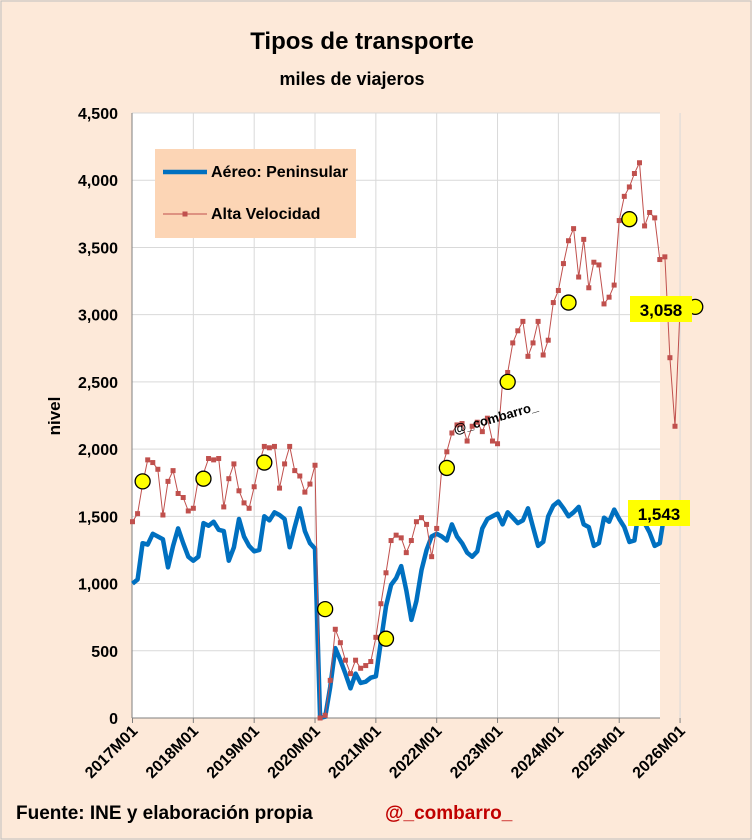  What do you see at coordinates (279, 172) in the screenshot?
I see `legend-label-aereo-peninsular: Aéreo: Peninsular` at bounding box center [279, 172].